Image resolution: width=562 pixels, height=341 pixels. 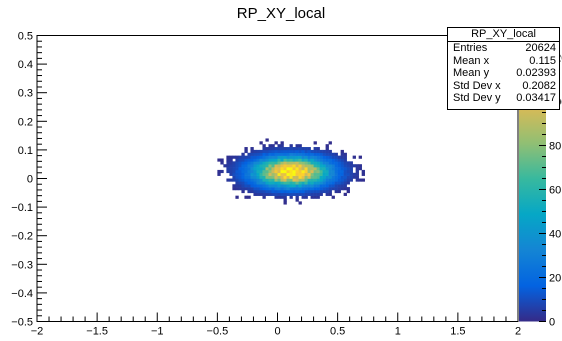 I want to click on x-tick-label: −2, so click(x=37, y=332).